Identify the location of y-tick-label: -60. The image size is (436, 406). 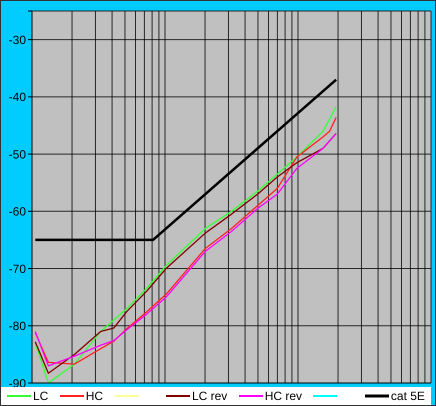
(17, 211).